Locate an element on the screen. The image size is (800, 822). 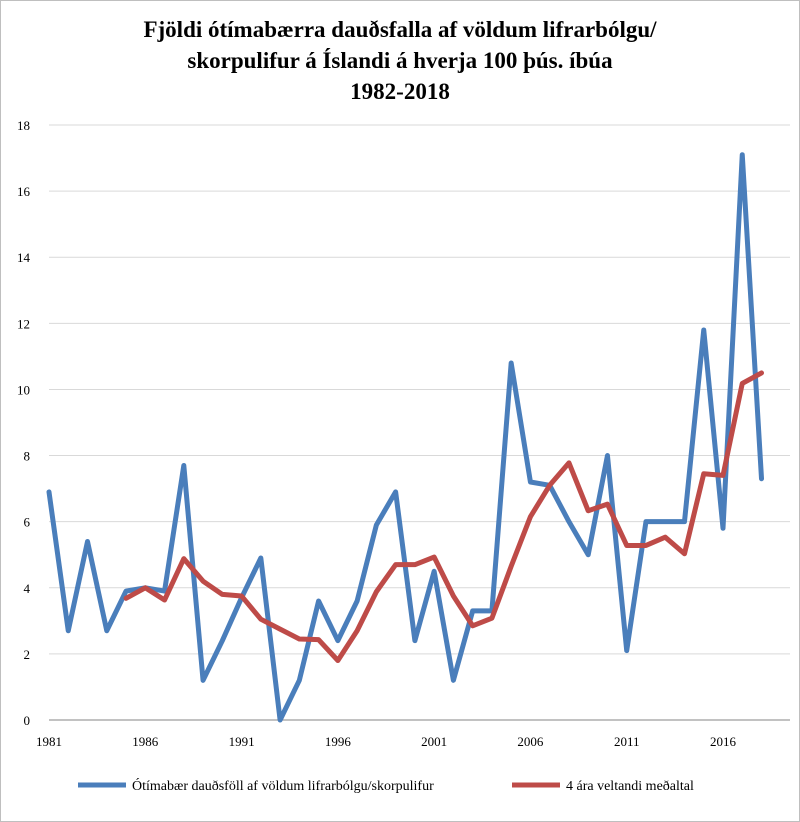
y-tick-label: 4 is located at coordinates (27, 588).